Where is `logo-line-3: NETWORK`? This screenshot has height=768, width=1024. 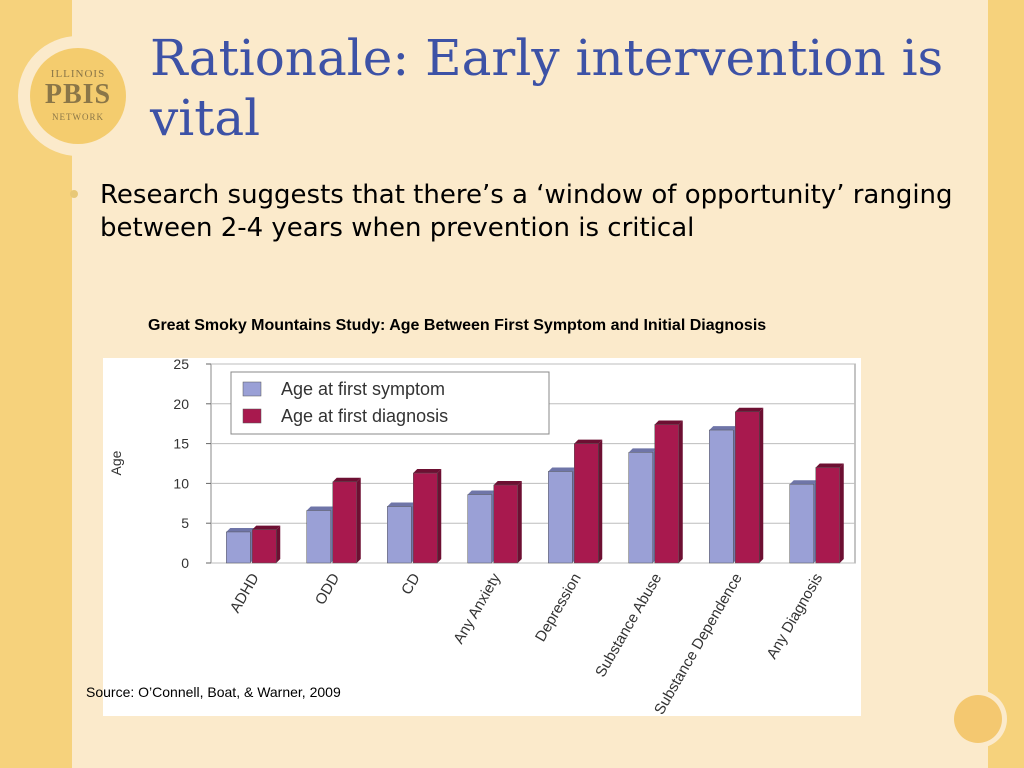 logo-line-3: NETWORK is located at coordinates (78, 117).